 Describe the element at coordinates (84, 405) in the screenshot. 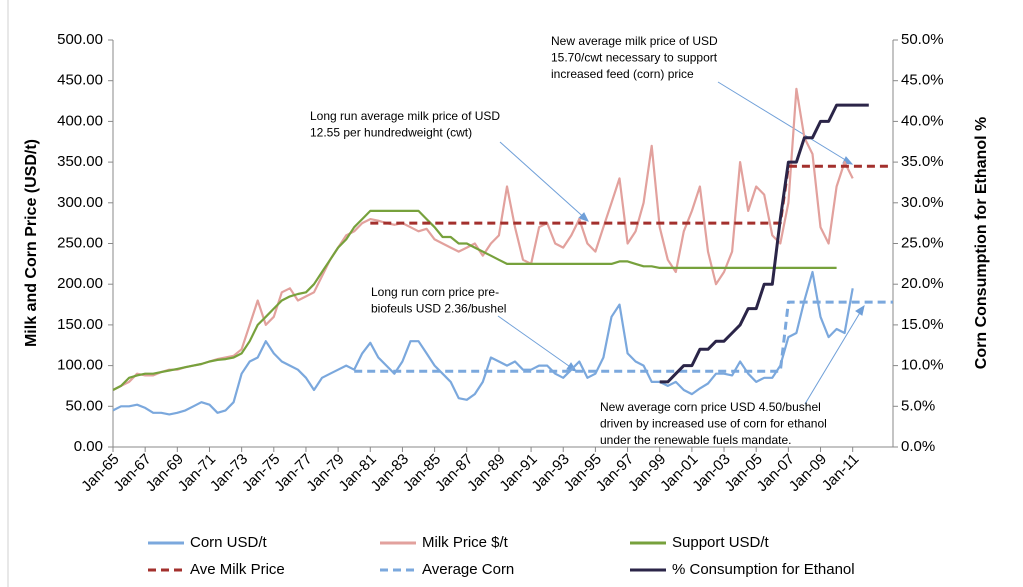

I see `y-tick-label: 50.00` at that location.